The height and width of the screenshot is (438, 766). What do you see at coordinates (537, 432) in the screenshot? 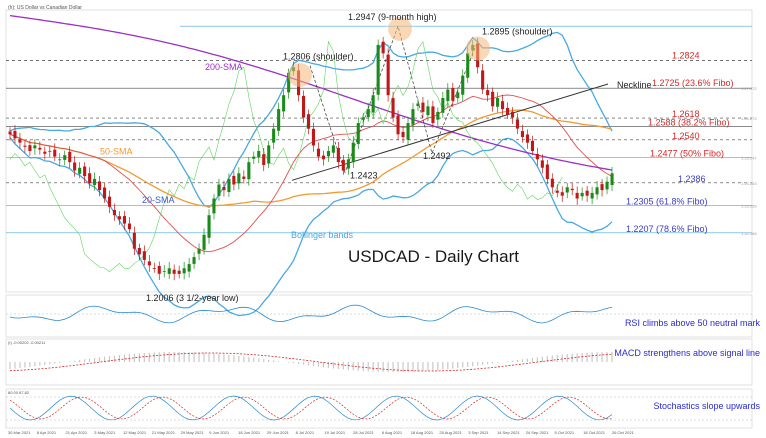
I see `x-tick-label: 24 Sep 2021` at bounding box center [537, 432].